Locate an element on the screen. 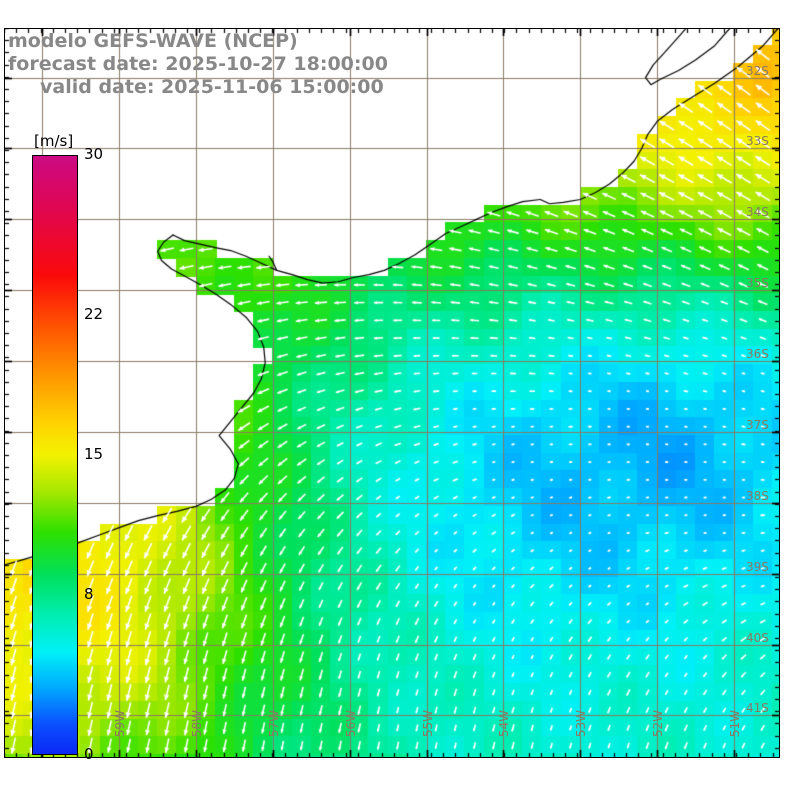 The height and width of the screenshot is (800, 800). colorbar-gradient is located at coordinates (55, 455).